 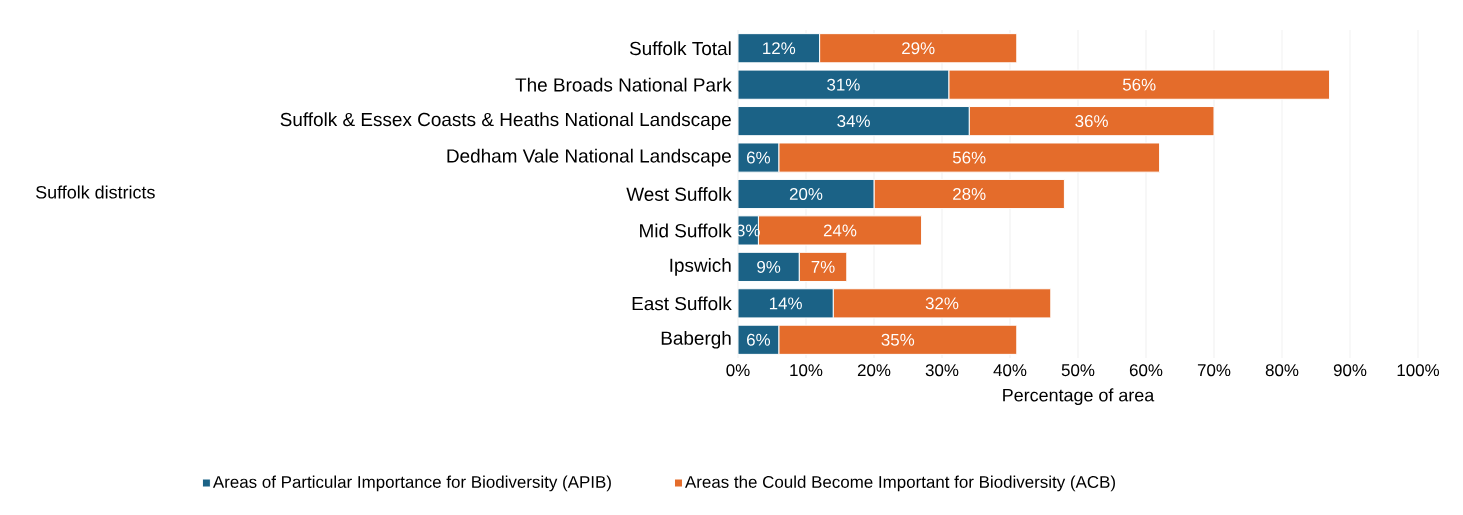 I want to click on text: Suffolk districts, so click(x=95, y=192).